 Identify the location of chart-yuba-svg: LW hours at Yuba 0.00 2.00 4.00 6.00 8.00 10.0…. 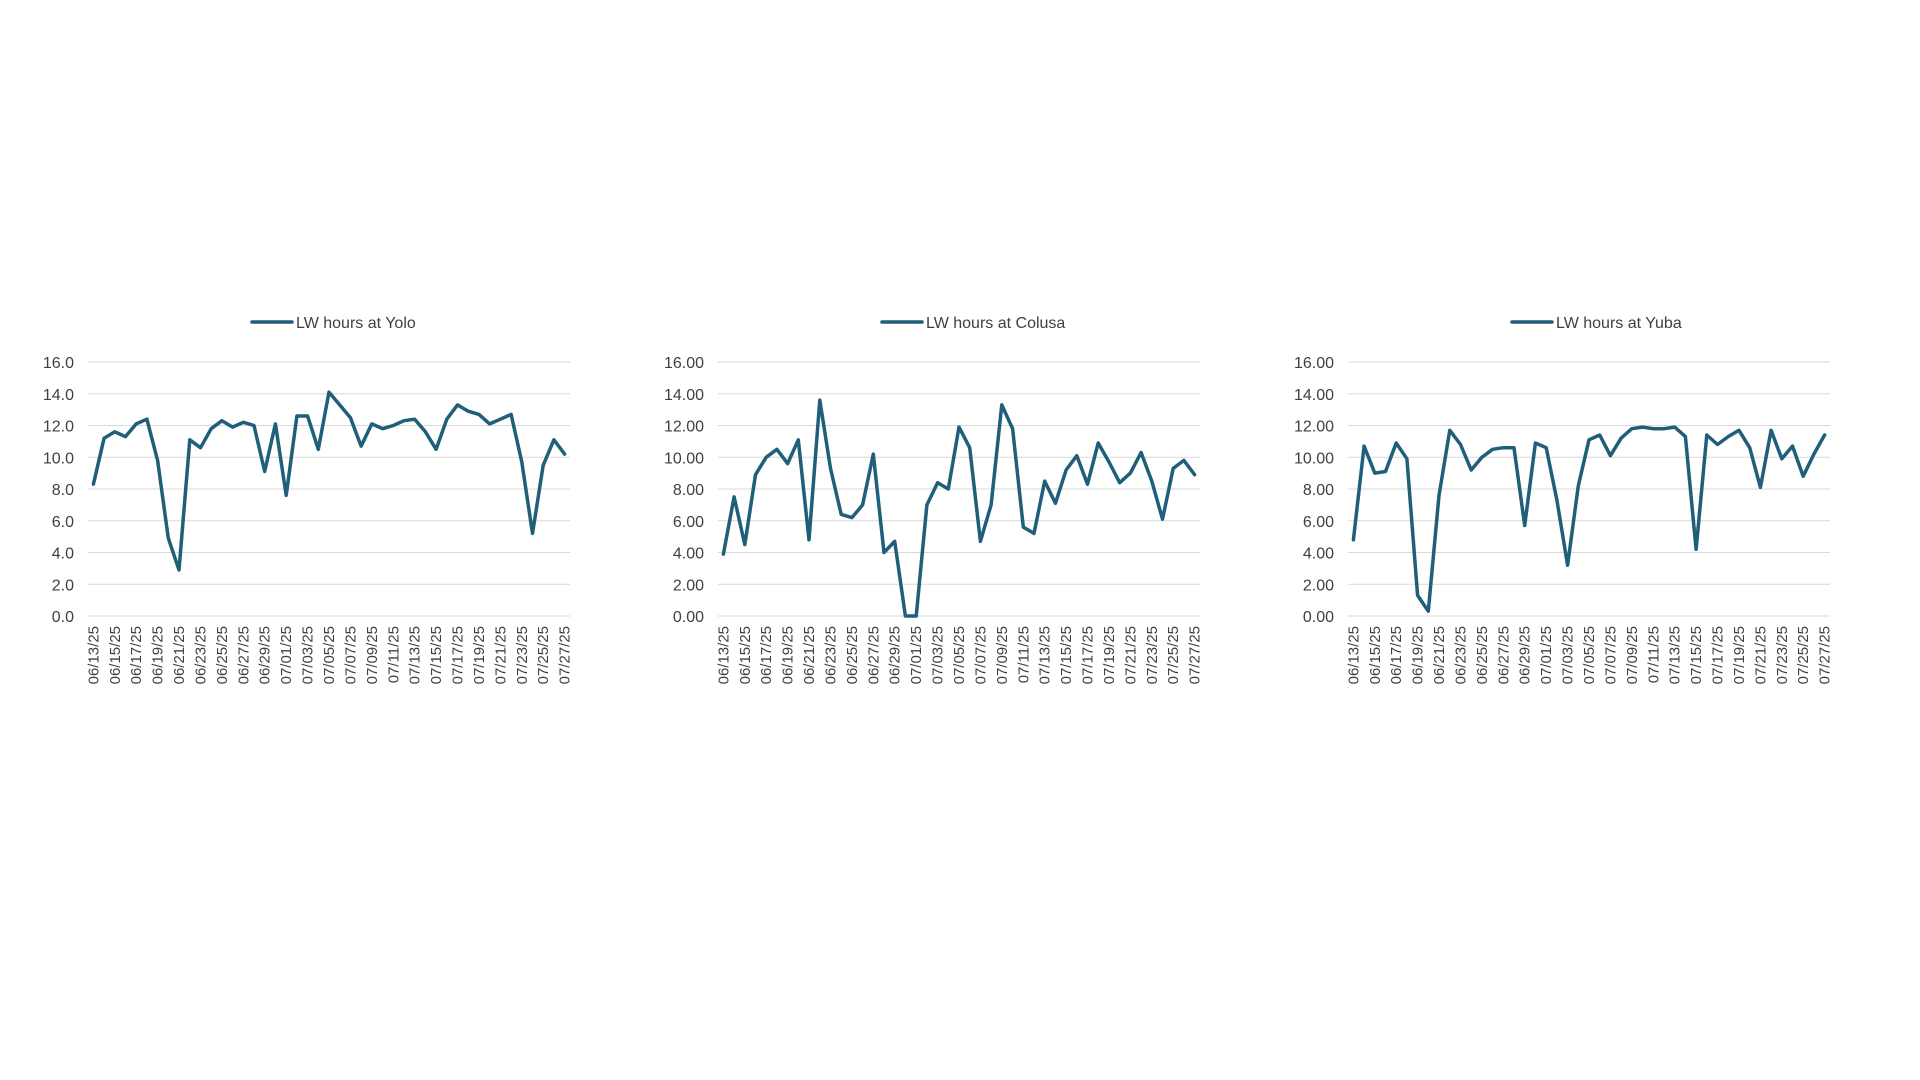
(1564, 499).